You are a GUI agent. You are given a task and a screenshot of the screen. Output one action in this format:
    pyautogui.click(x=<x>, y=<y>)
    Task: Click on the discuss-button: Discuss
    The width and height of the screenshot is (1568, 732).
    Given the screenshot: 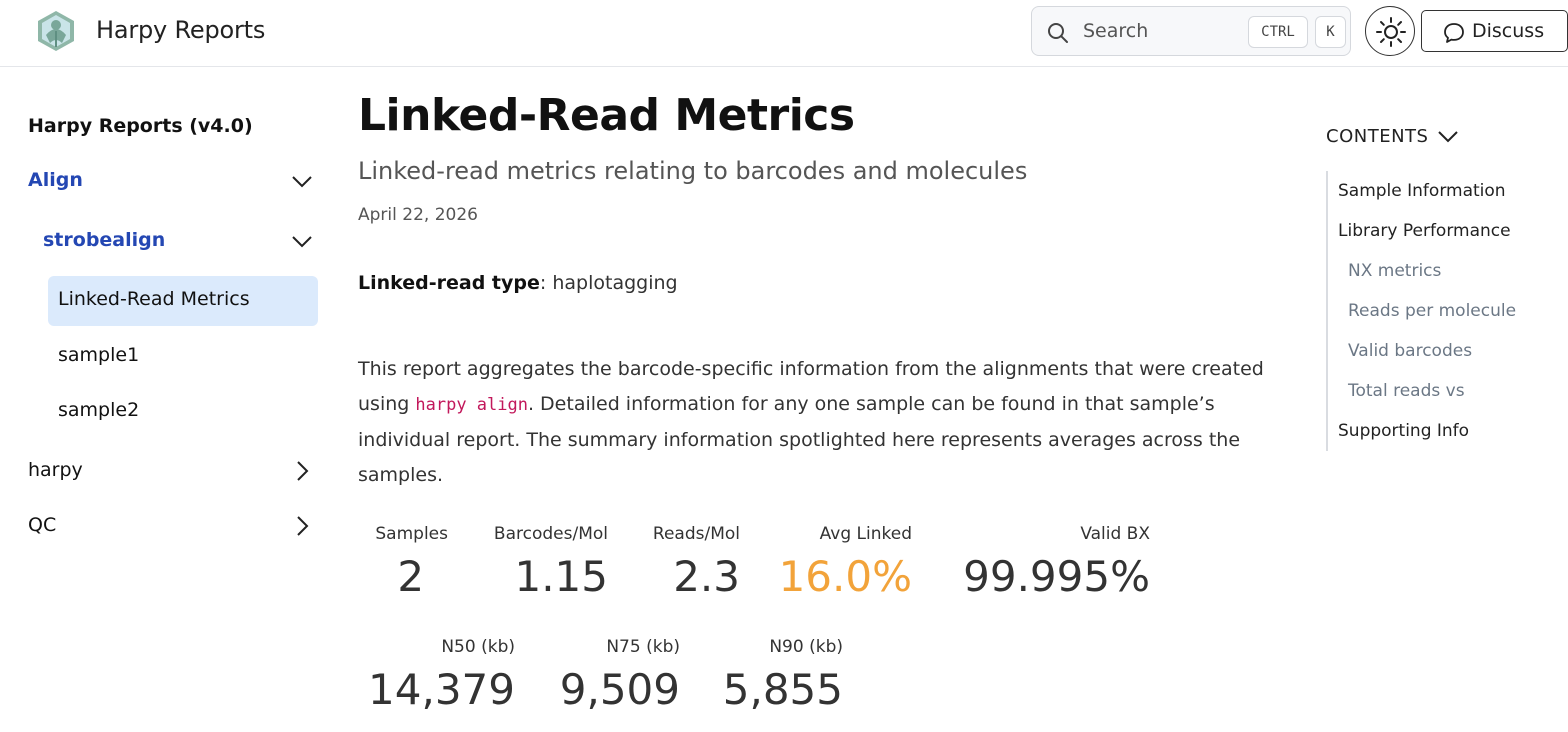 What is the action you would take?
    pyautogui.click(x=1494, y=31)
    